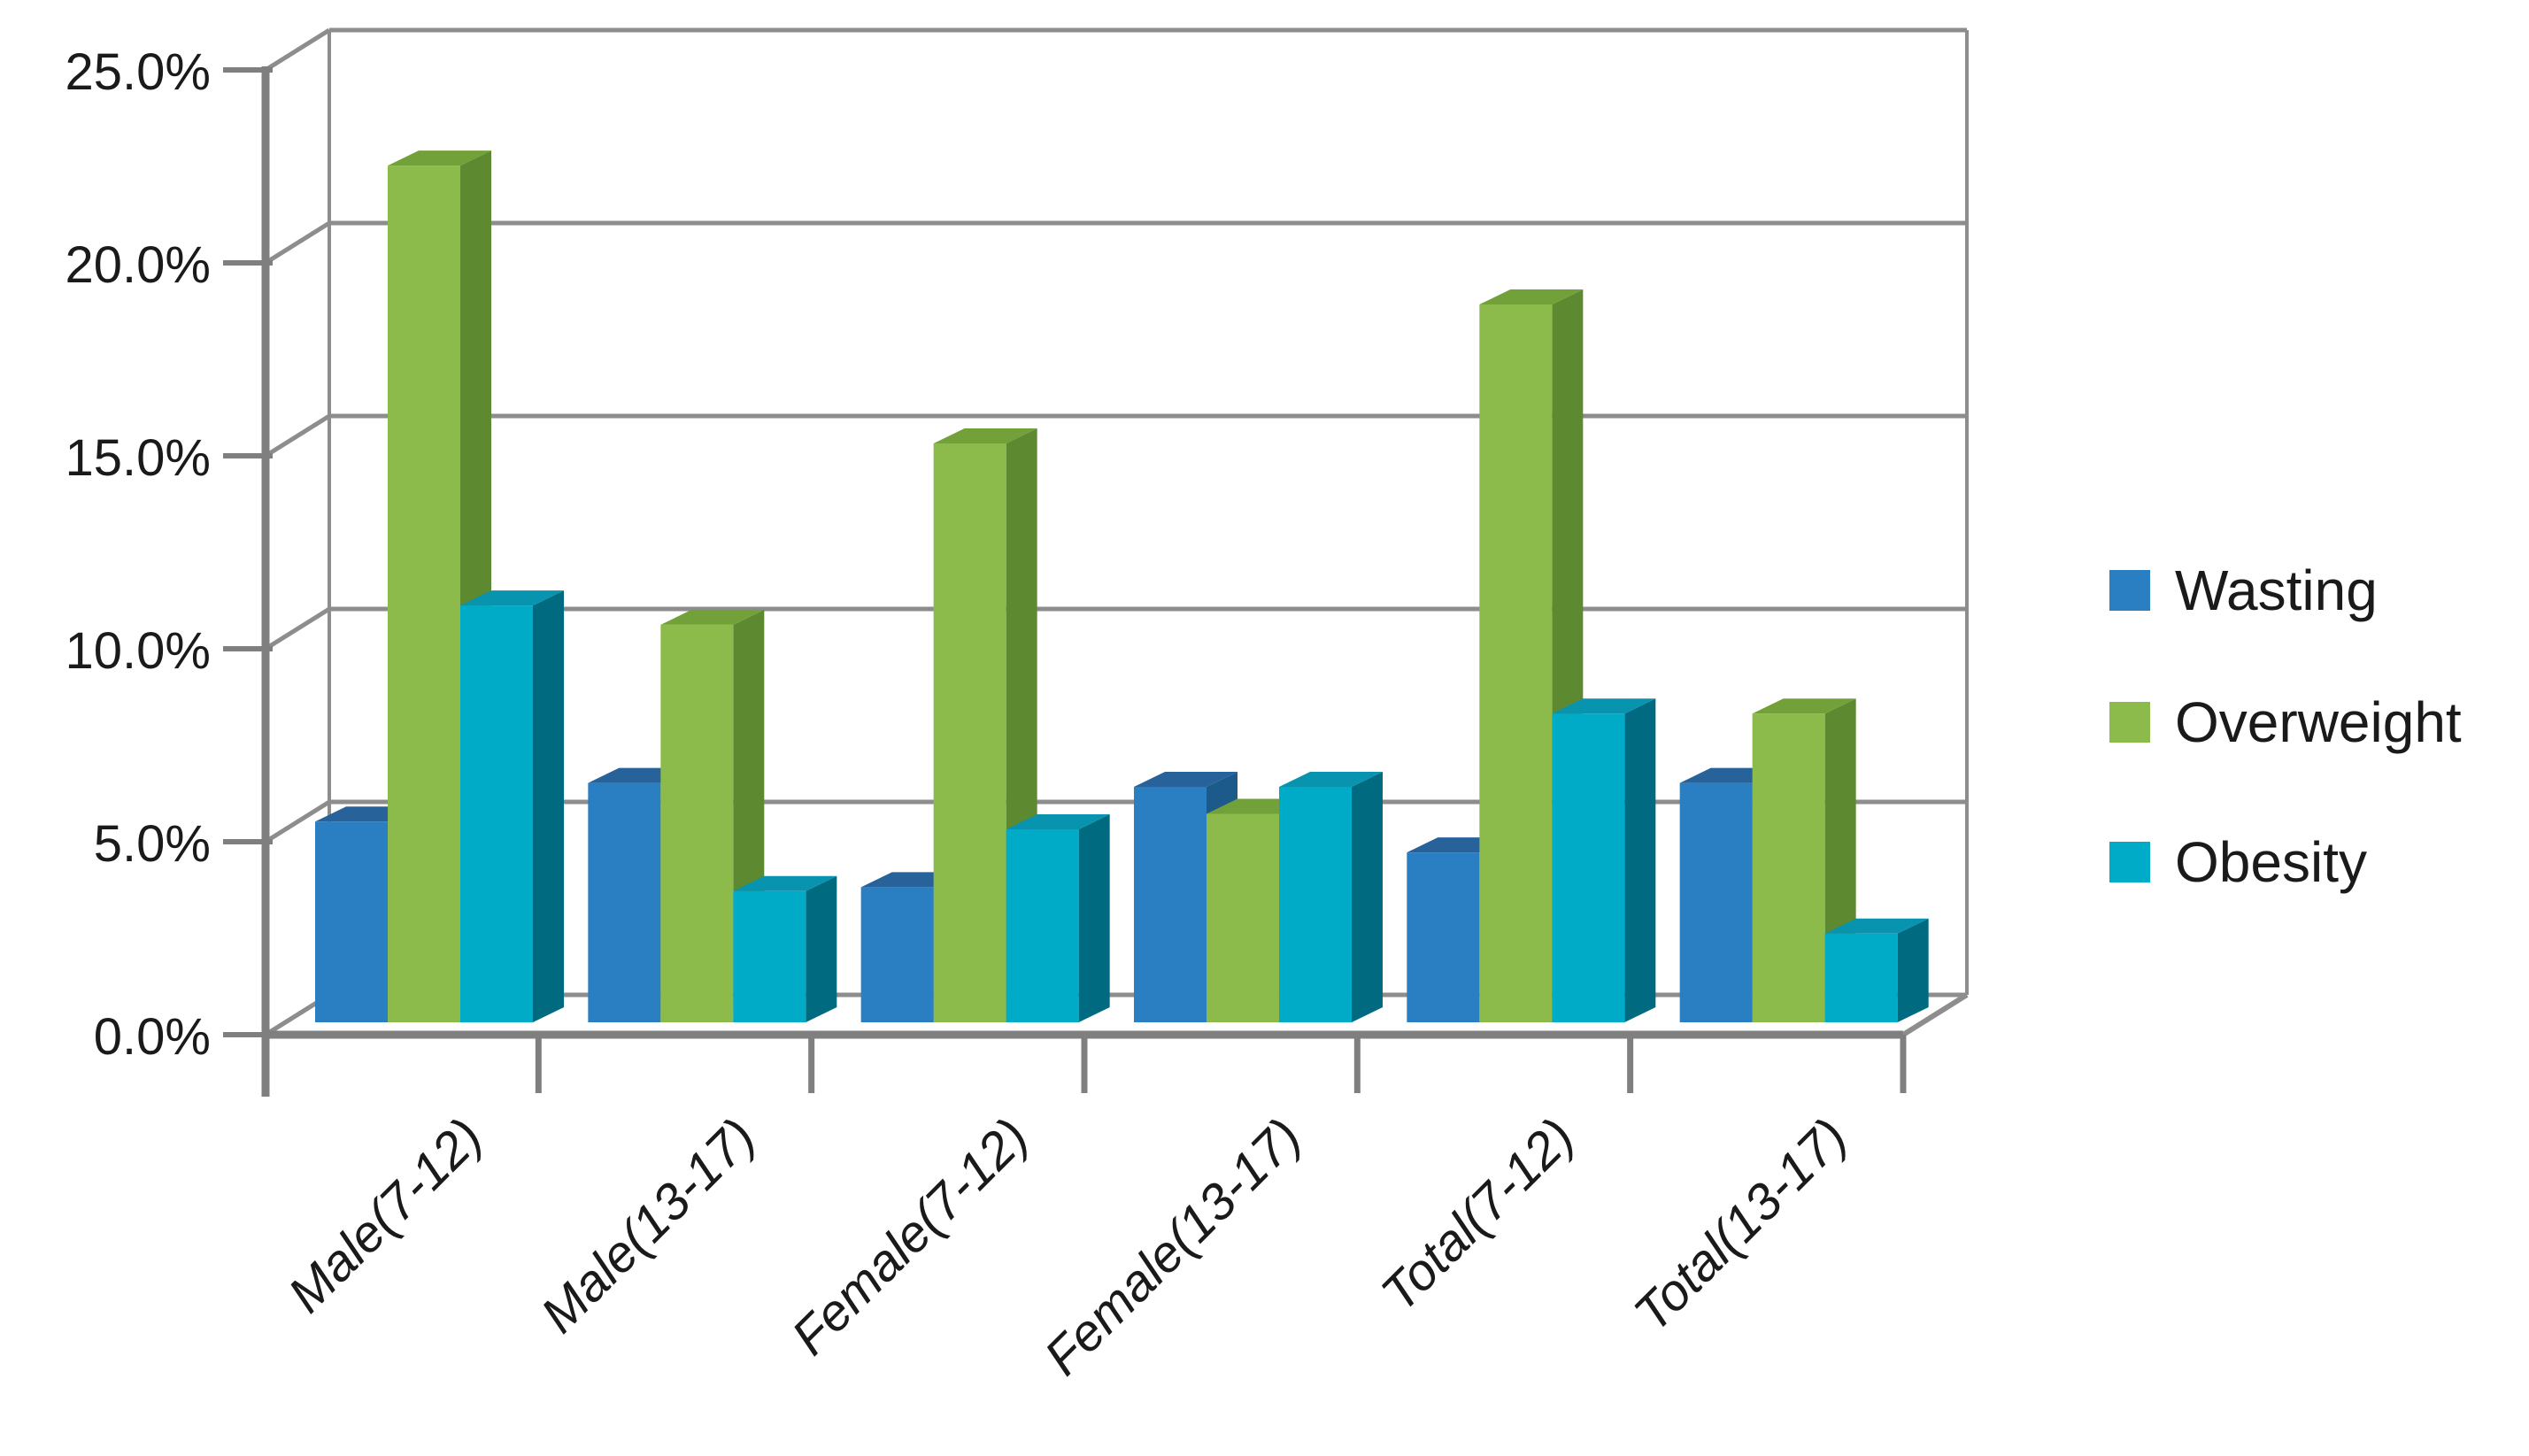 This screenshot has height=1456, width=2529. What do you see at coordinates (138, 651) in the screenshot?
I see `y-axis-label: 10.0%` at bounding box center [138, 651].